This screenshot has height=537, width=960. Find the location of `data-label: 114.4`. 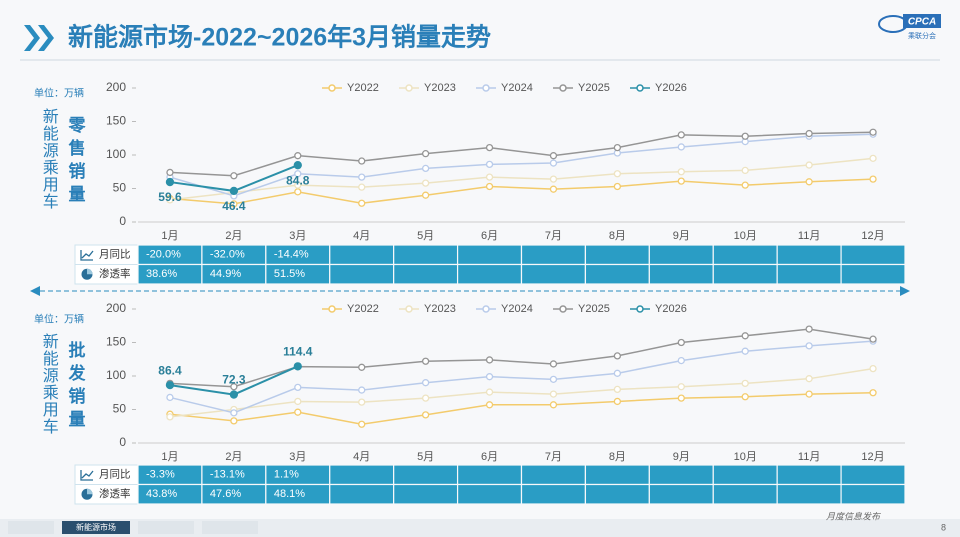

data-label: 114.4 is located at coordinates (298, 352).